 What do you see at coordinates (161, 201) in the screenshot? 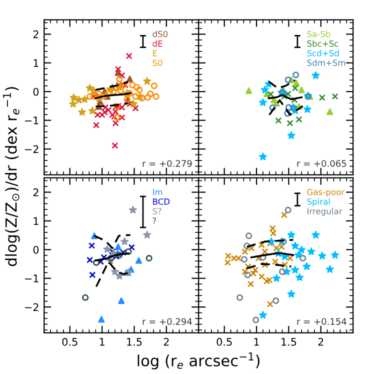
I see `text: BCD` at bounding box center [161, 201].